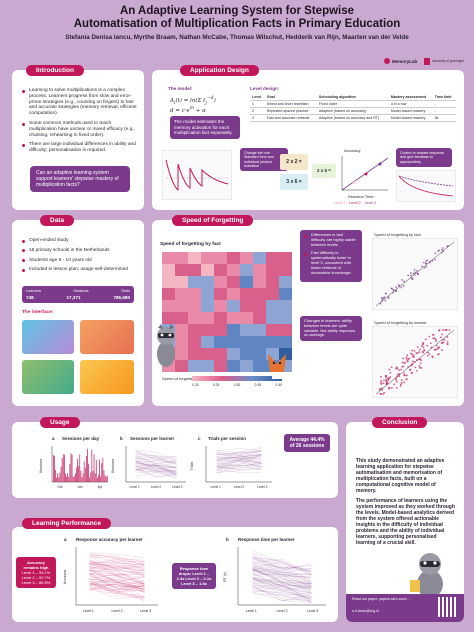 This screenshot has height=632, width=474. What do you see at coordinates (410, 118) in the screenshot?
I see `cell: Model-based mastery` at bounding box center [410, 118].